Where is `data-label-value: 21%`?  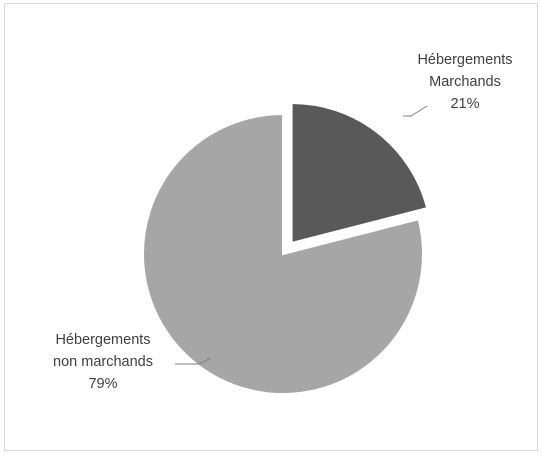 data-label-value: 21% is located at coordinates (464, 104).